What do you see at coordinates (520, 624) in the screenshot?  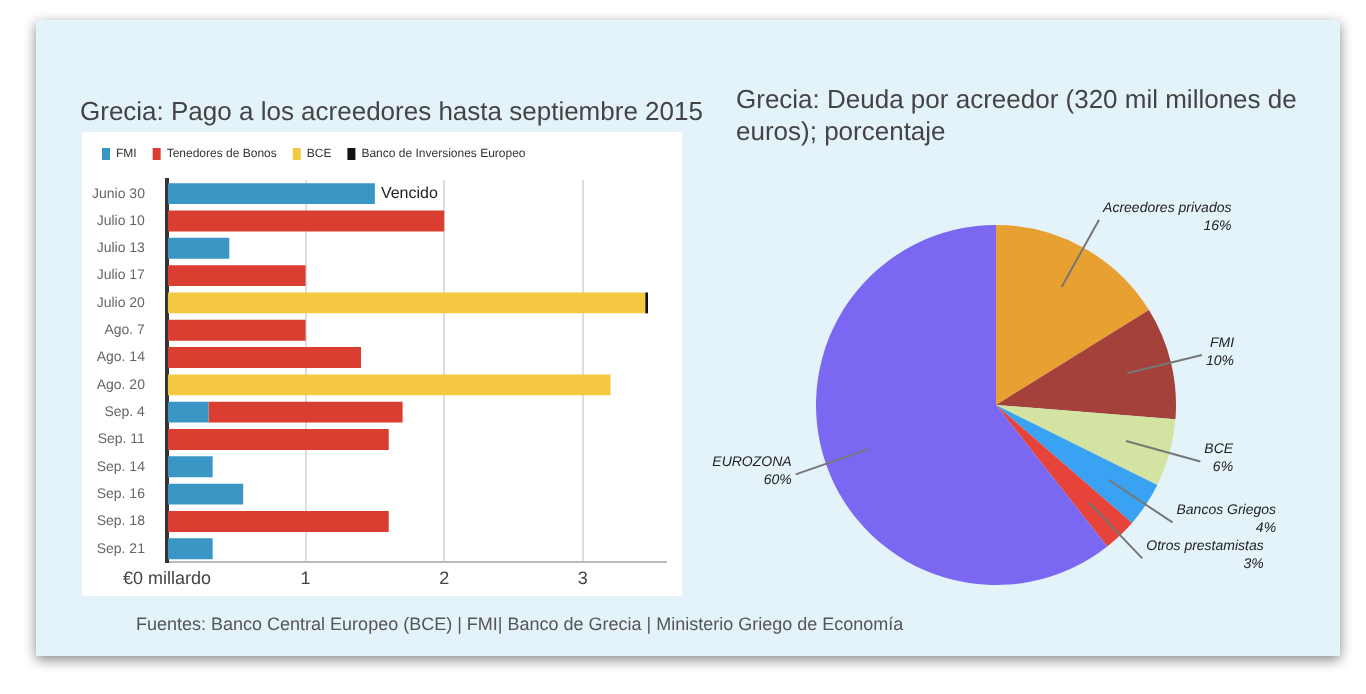 I see `source-note: Fuentes: Banco Central Europeo (BCE) | FMI| Banco de Grecia | Ministerio Griego de Economía` at bounding box center [520, 624].